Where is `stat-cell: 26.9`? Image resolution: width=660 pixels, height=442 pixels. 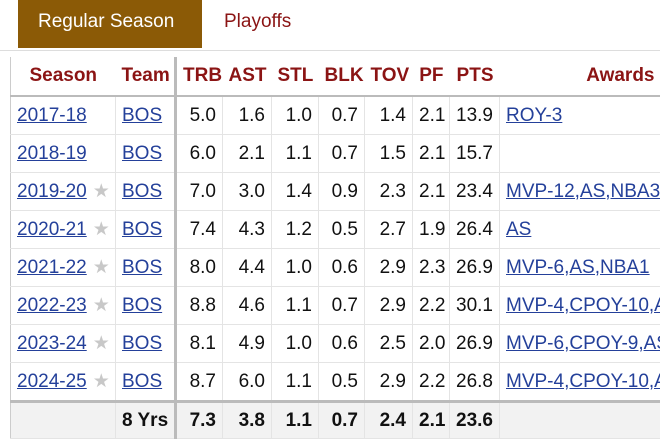 stat-cell: 26.9 is located at coordinates (474, 343).